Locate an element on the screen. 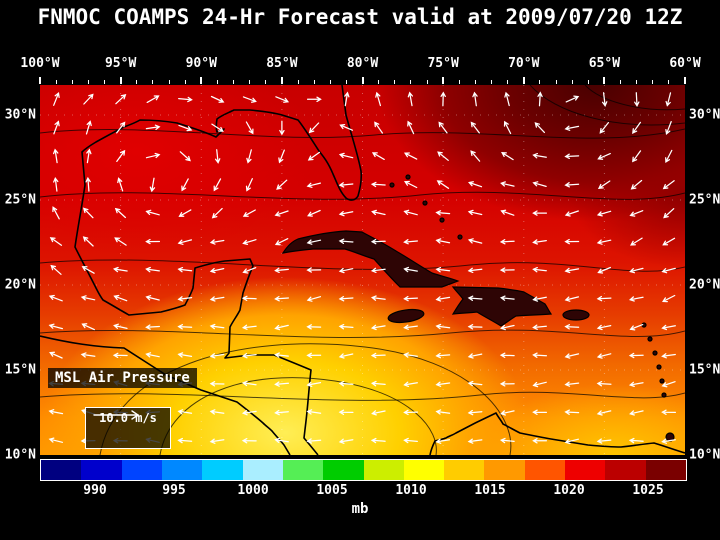 The width and height of the screenshot is (720, 540). longitude-axis: 100°W 95°W 90°W 85°W 80°W 75°W 70°W 65°W 60°W is located at coordinates (360, 71).